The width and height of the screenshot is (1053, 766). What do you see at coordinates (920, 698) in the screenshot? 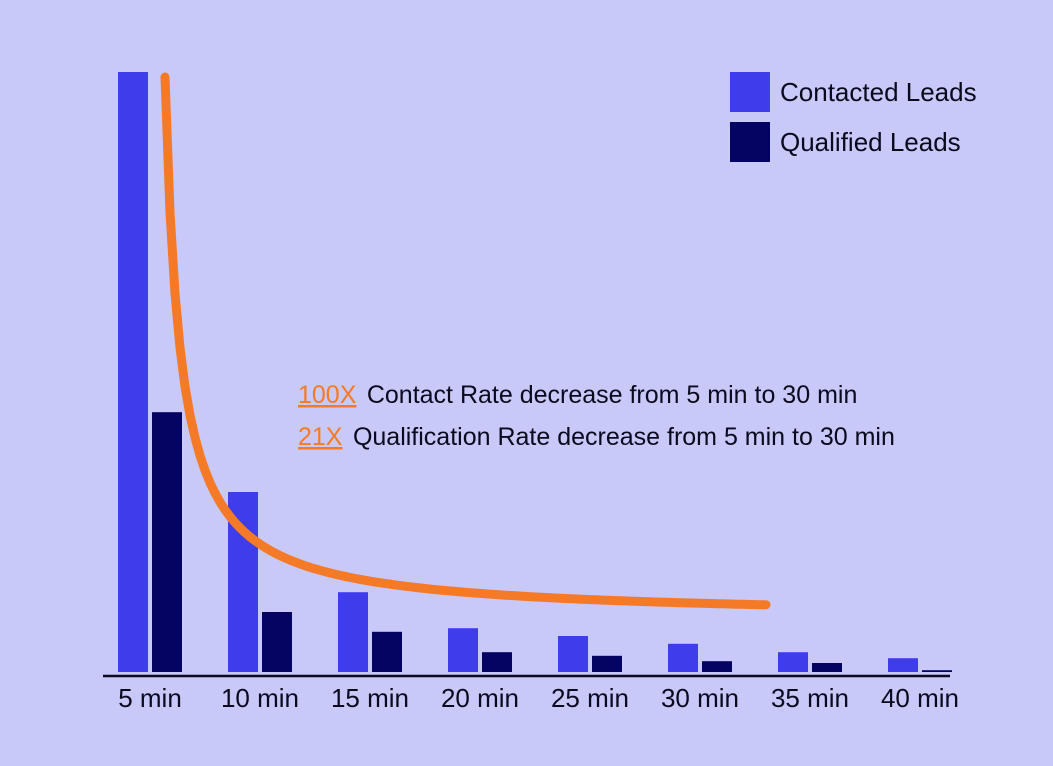
I see `x-tick-label-40-min: 40 min` at bounding box center [920, 698].